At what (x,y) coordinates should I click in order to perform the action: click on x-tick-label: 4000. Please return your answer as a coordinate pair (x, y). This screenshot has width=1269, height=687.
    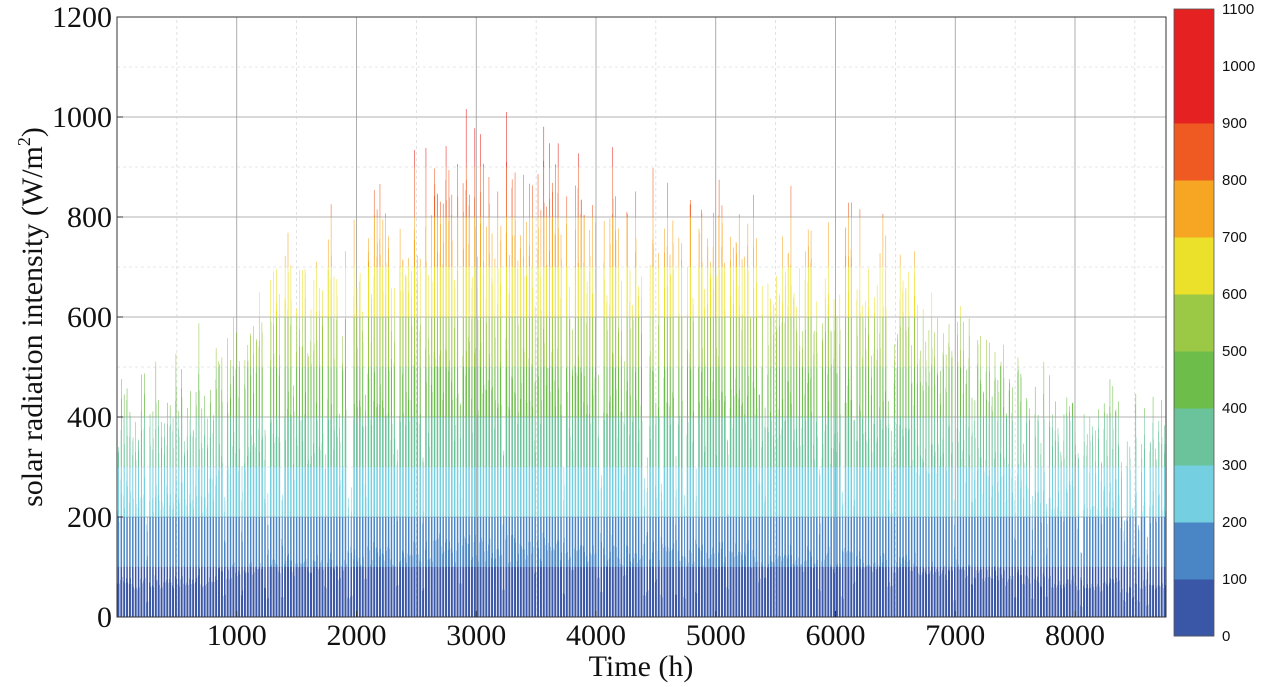
    Looking at the image, I should click on (596, 635).